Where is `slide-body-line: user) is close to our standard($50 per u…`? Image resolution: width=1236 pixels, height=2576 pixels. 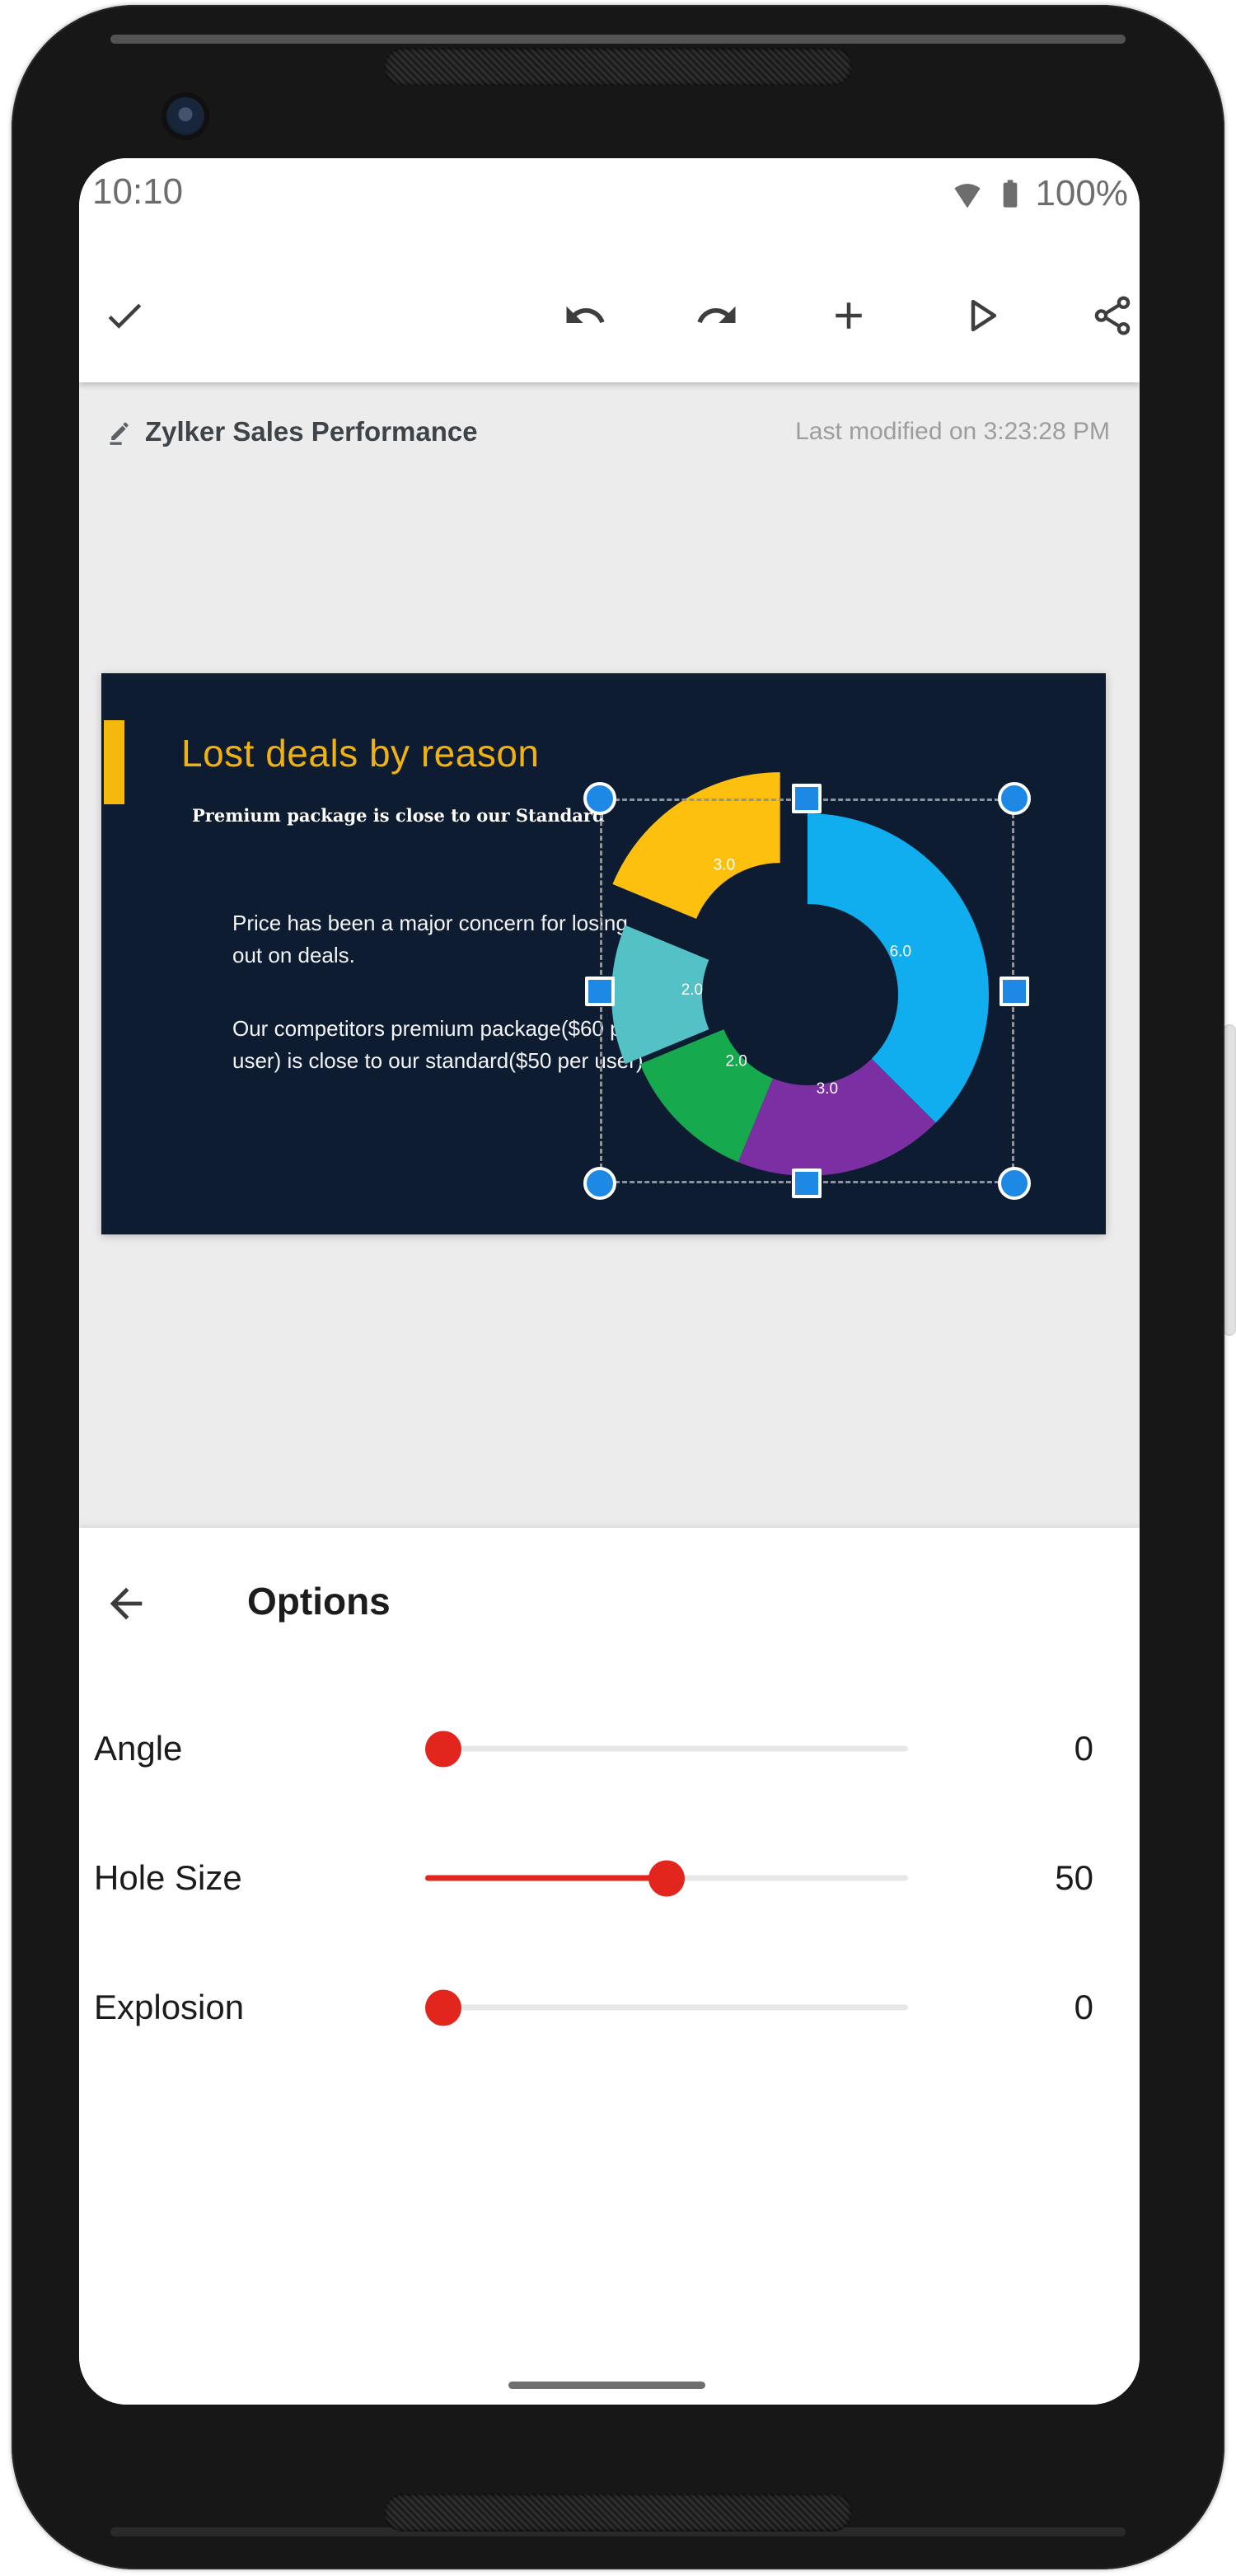 slide-body-line: user) is close to our standard($50 per u… is located at coordinates (440, 1060).